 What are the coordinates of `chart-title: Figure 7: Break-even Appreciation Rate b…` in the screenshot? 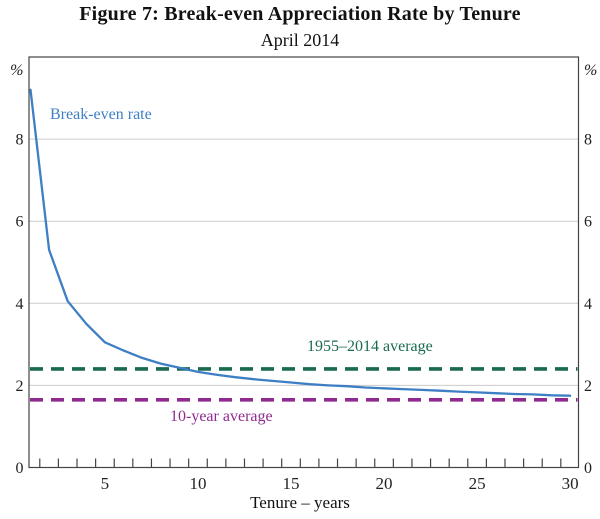 It's located at (300, 14).